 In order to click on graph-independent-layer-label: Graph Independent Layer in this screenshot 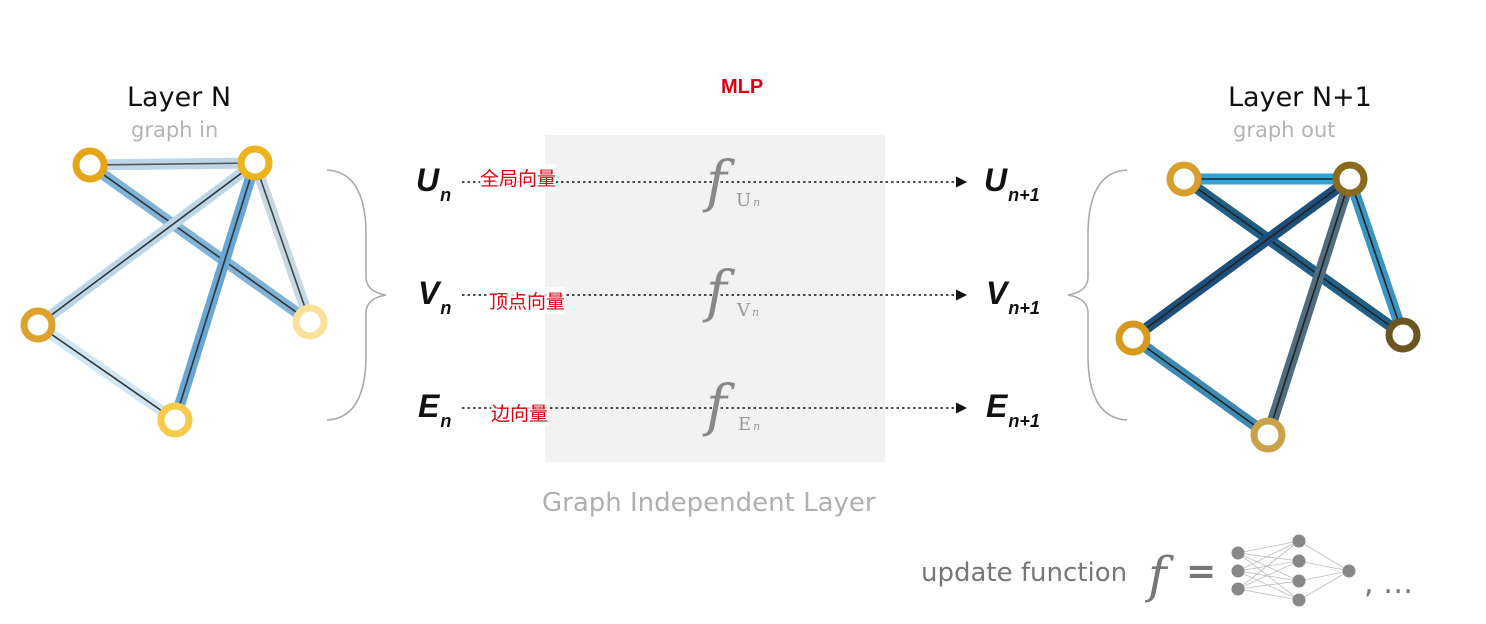, I will do `click(709, 503)`.